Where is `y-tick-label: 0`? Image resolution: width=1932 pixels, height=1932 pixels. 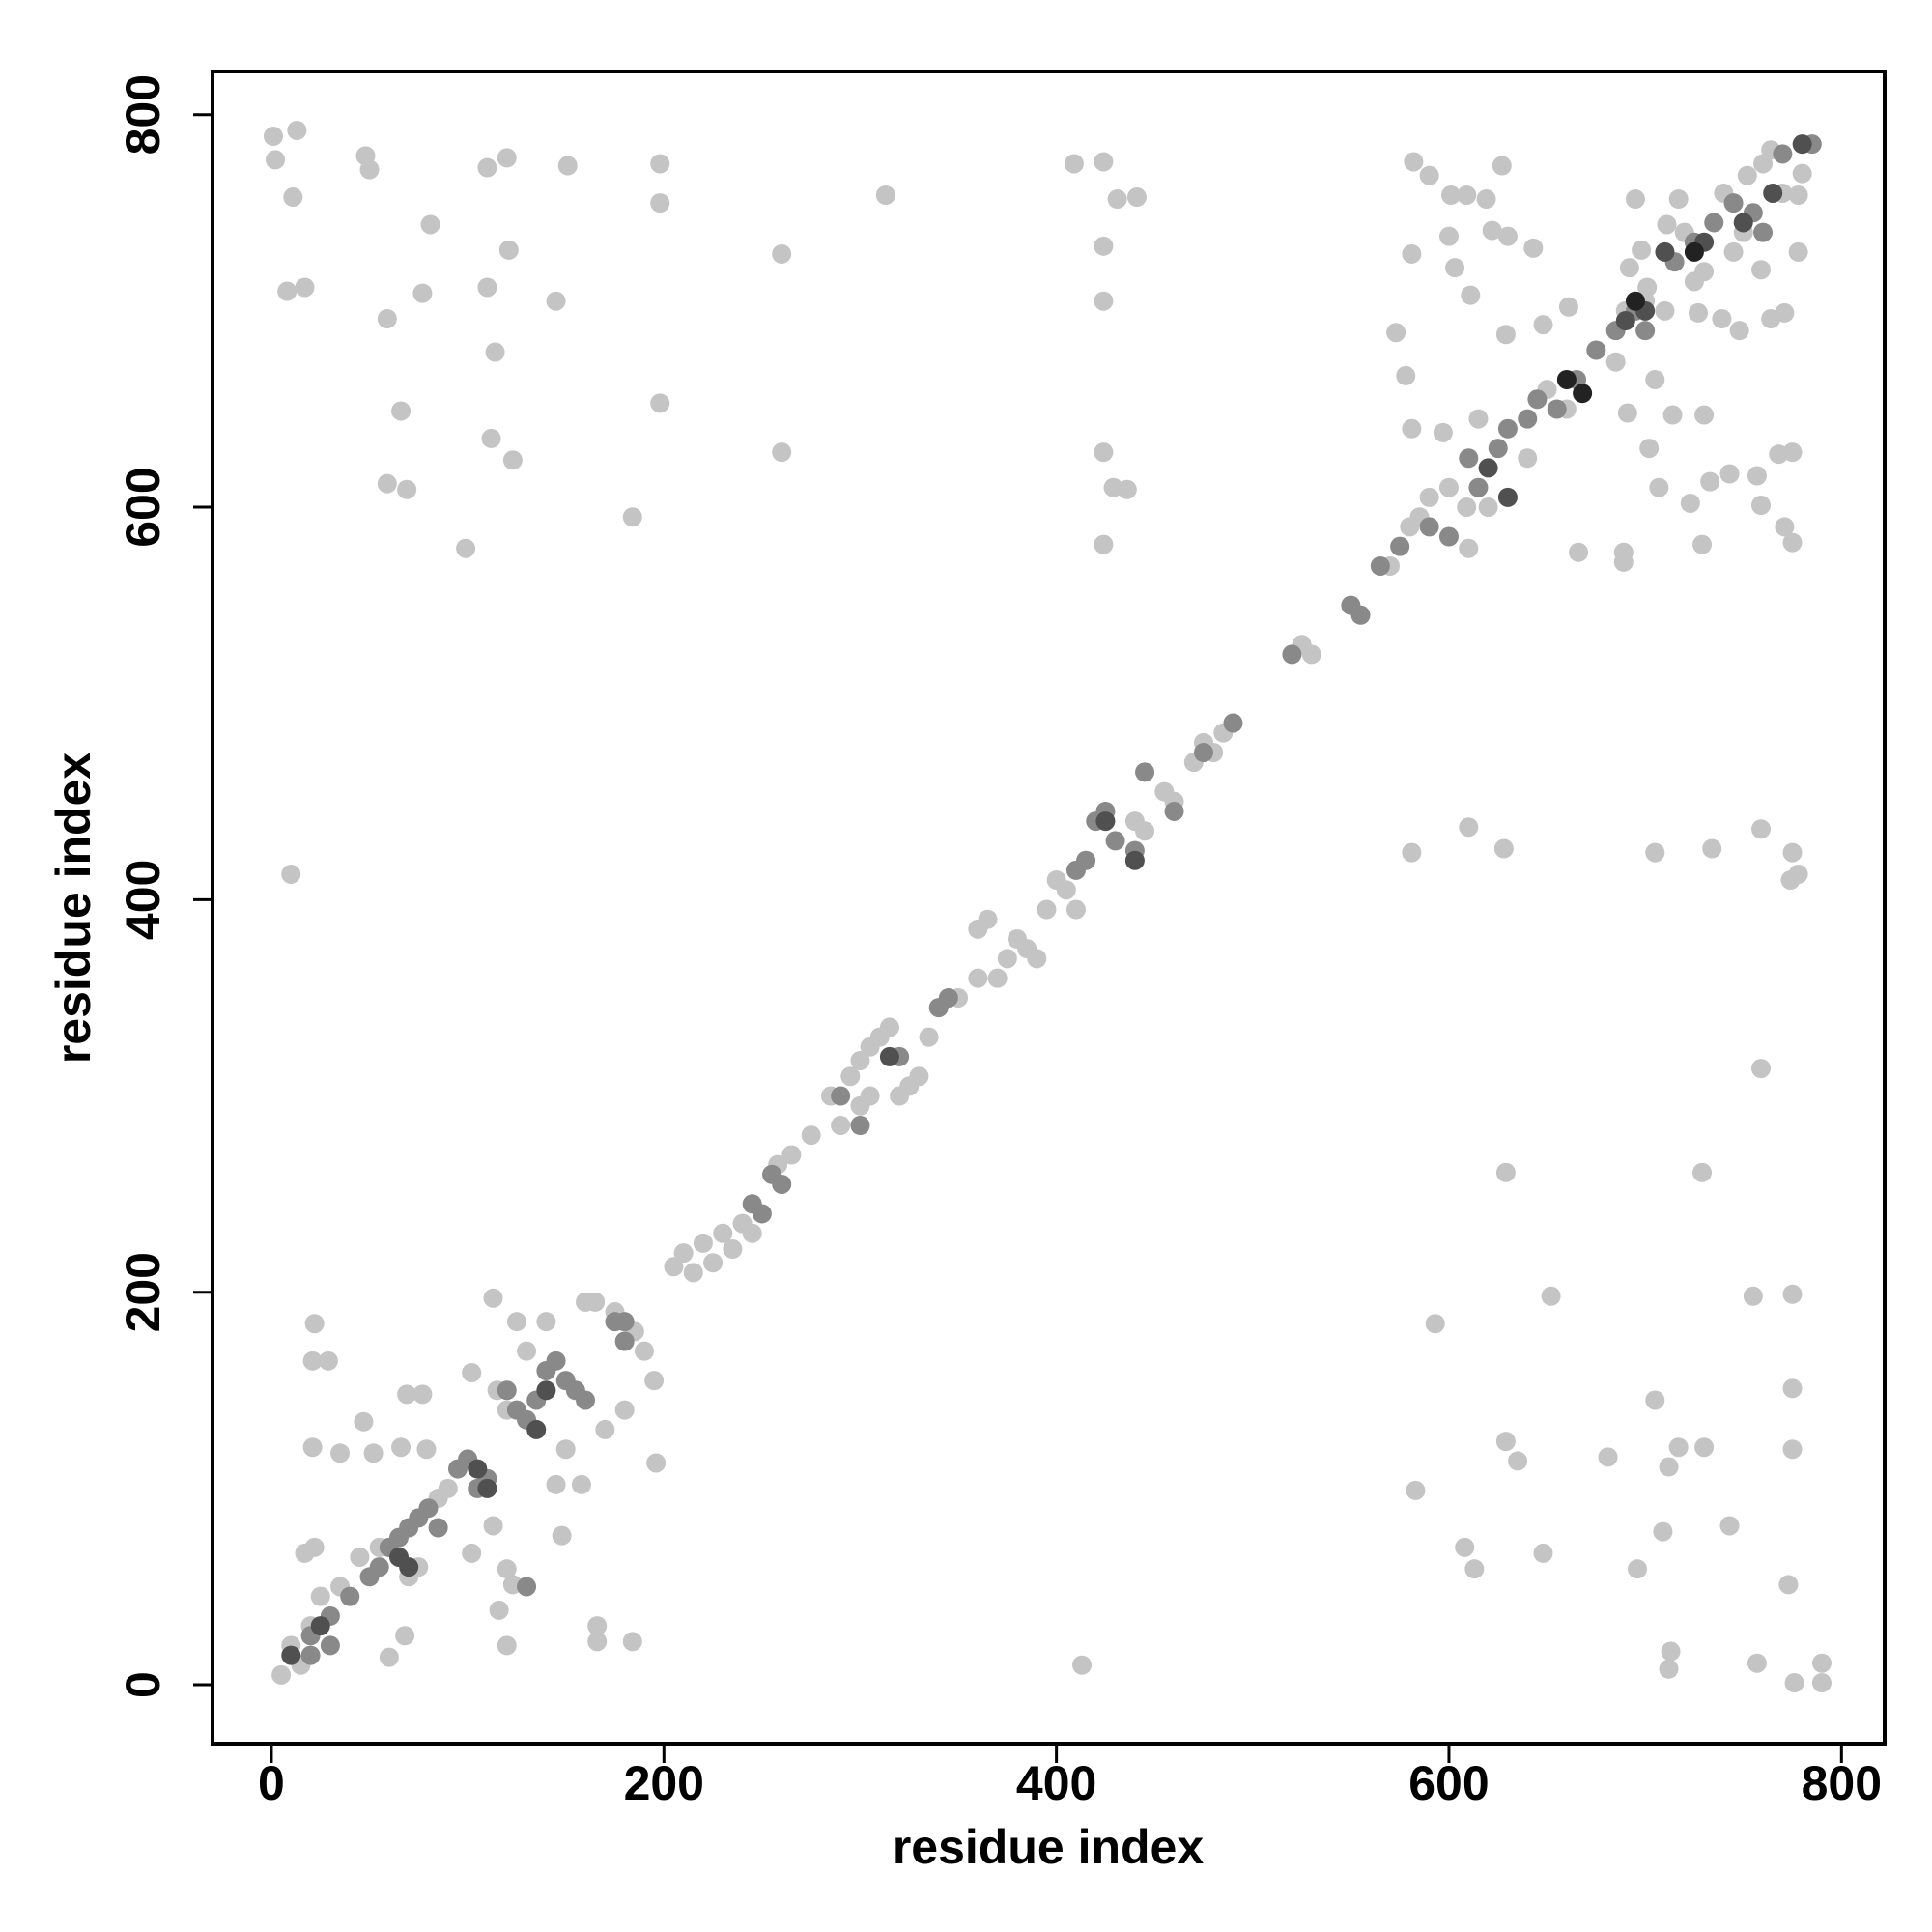
y-tick-label: 0 is located at coordinates (143, 1684).